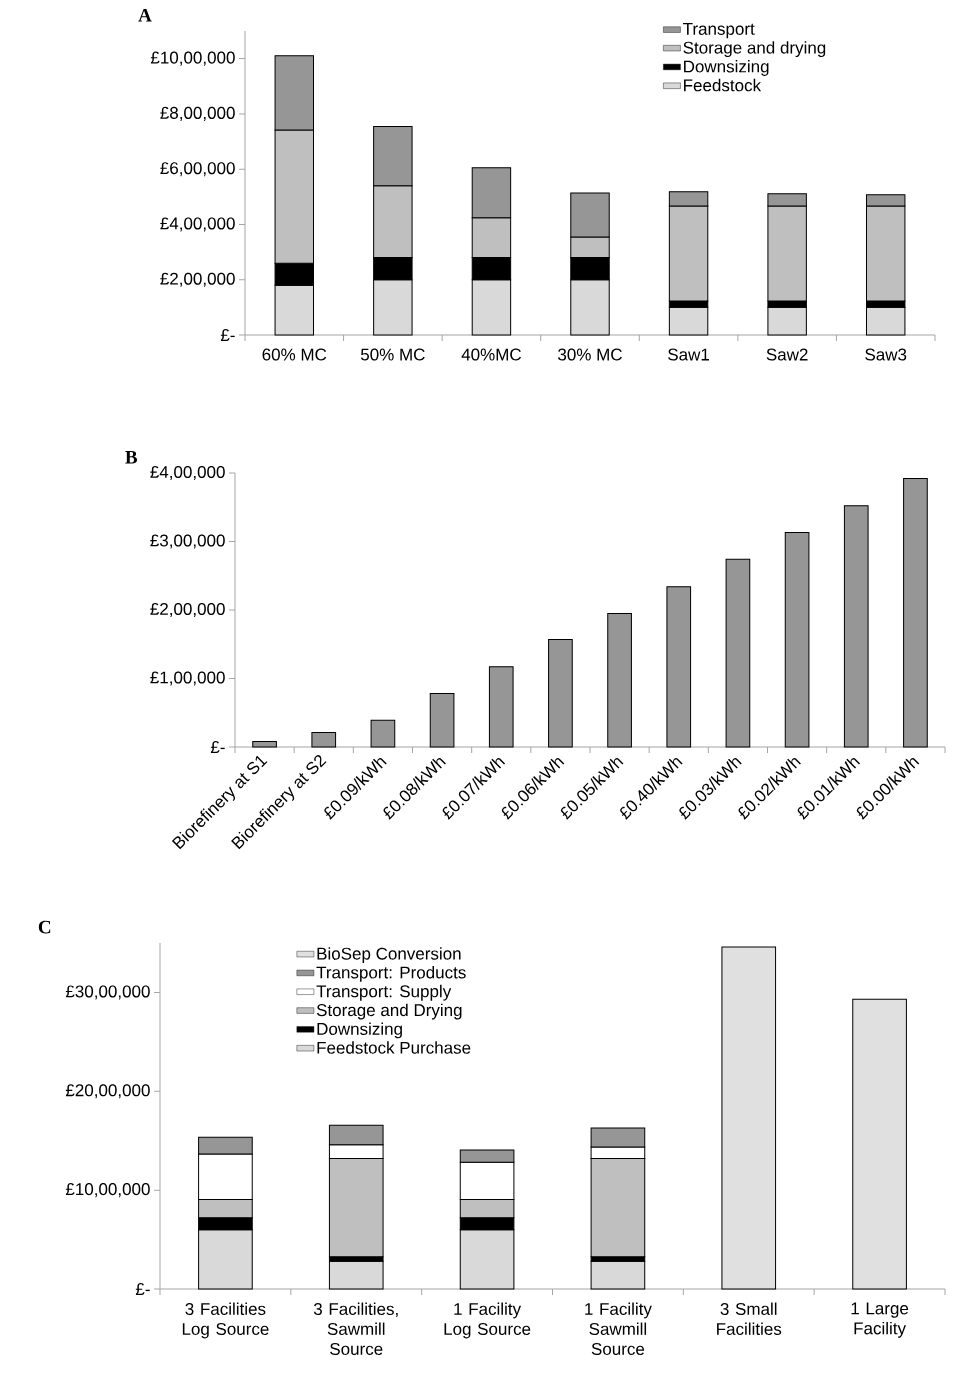  I want to click on y-tick-label: £8,00,000, so click(197, 113).